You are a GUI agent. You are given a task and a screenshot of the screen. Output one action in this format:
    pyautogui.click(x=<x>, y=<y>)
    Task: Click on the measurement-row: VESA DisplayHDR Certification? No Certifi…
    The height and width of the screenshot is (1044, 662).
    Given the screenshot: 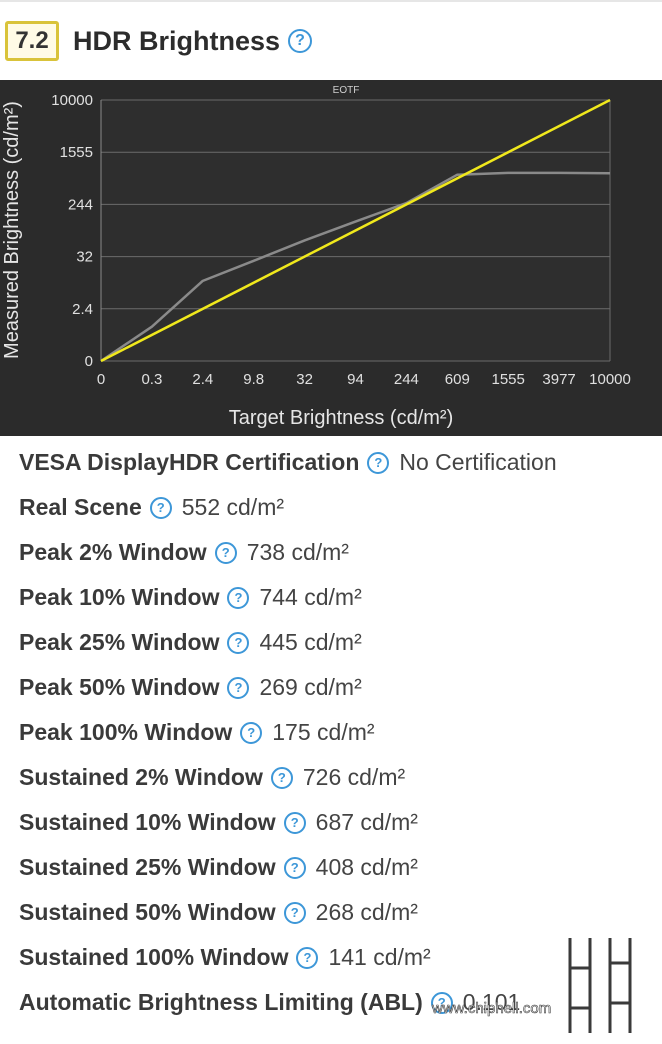 What is the action you would take?
    pyautogui.click(x=339, y=462)
    